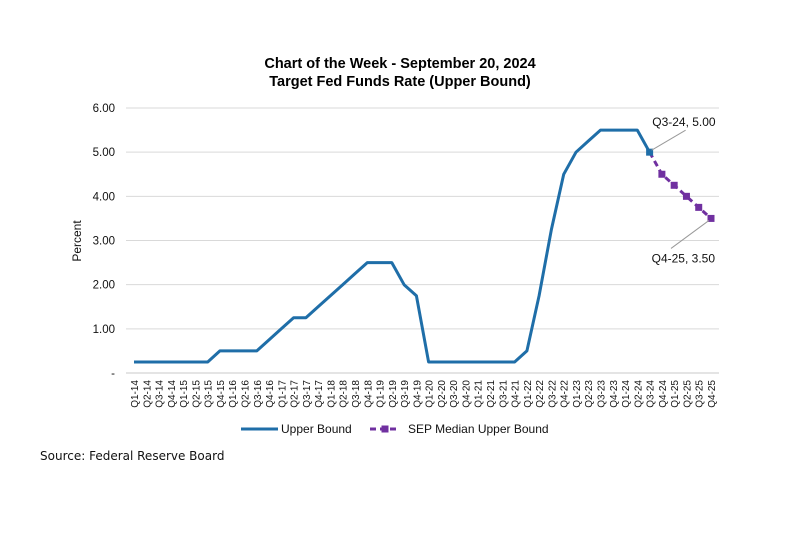 This screenshot has width=800, height=553. What do you see at coordinates (270, 394) in the screenshot?
I see `x-tick-label: Q4-16` at bounding box center [270, 394].